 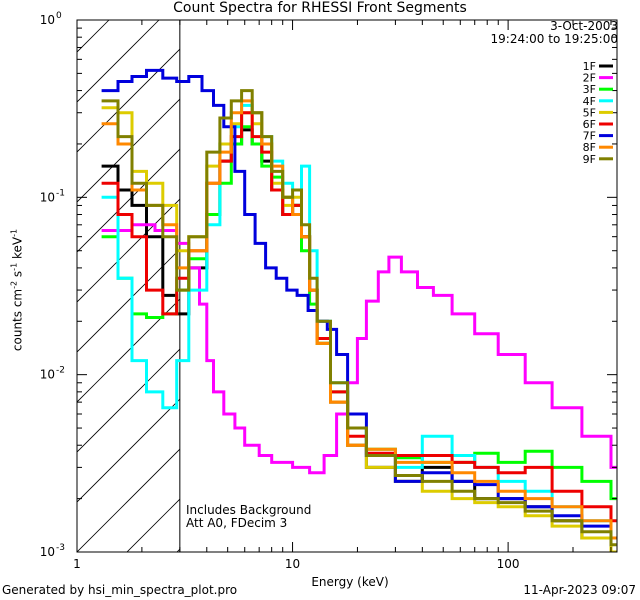 I want to click on hatch-lines, so click(x=128, y=286).